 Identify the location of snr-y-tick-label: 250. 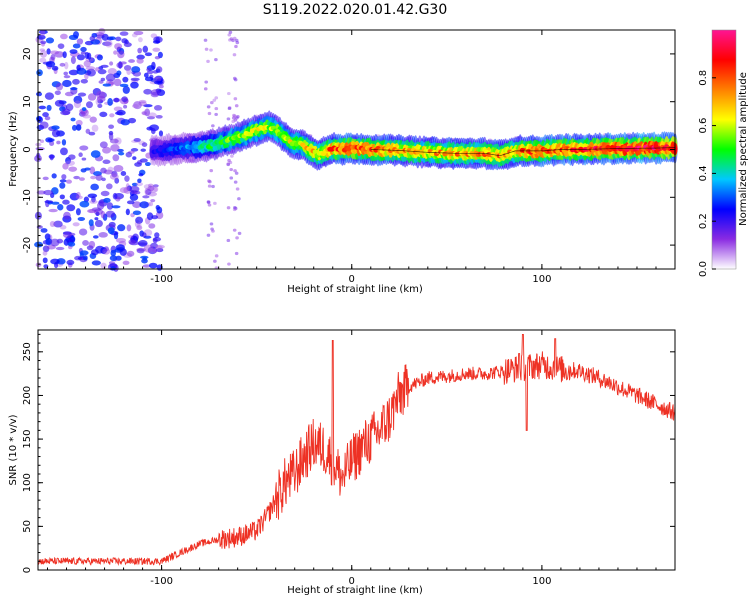
(27, 351).